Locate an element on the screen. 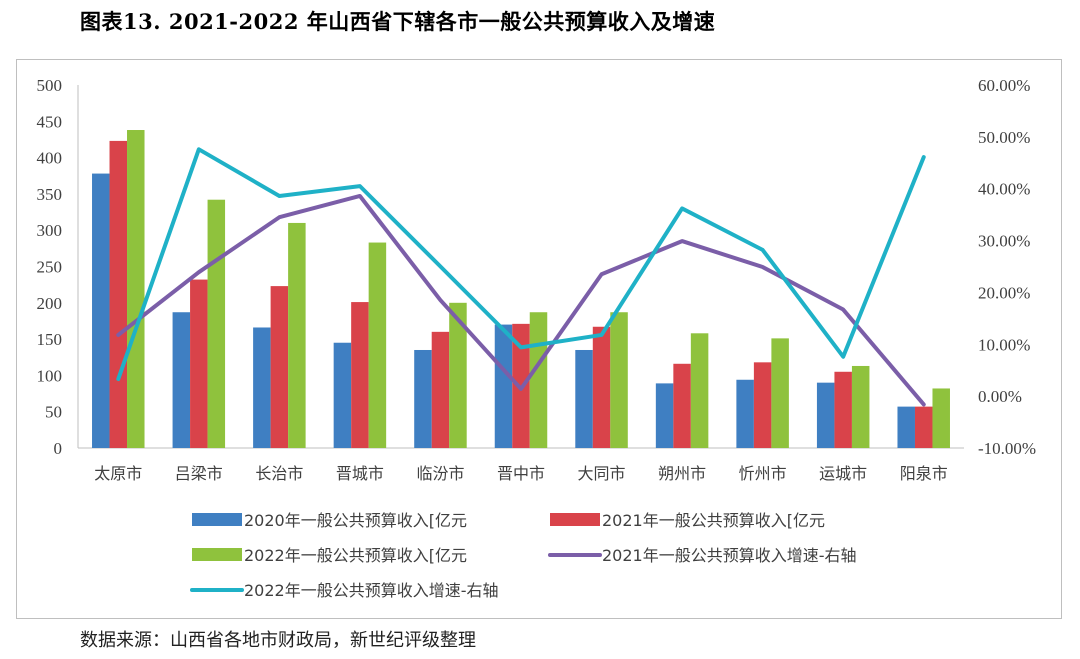  x-category-label: 晋中市 is located at coordinates (521, 473).